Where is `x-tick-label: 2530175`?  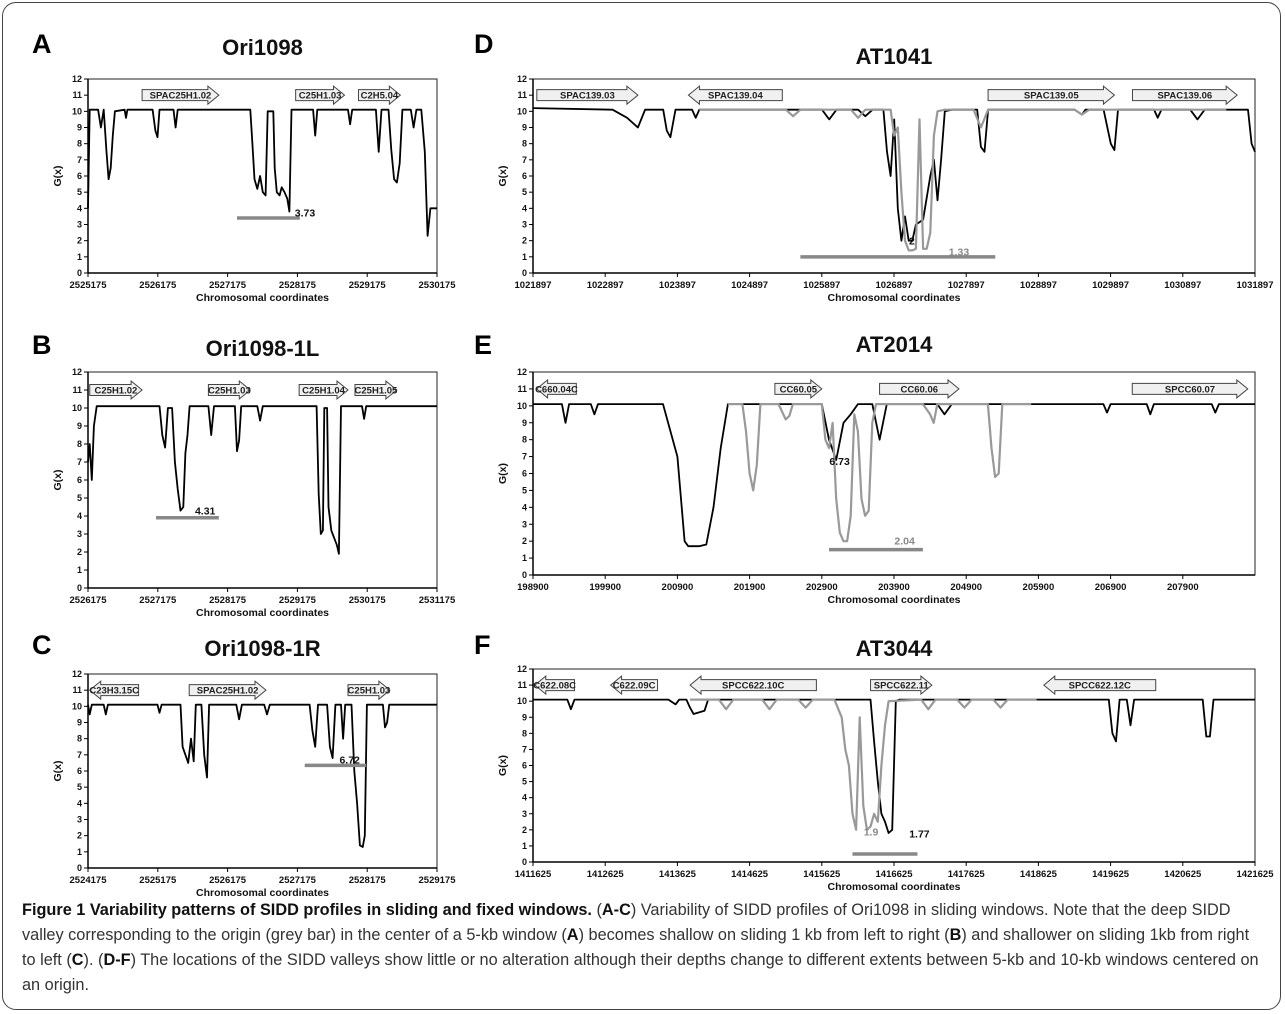 x-tick-label: 2530175 is located at coordinates (368, 600).